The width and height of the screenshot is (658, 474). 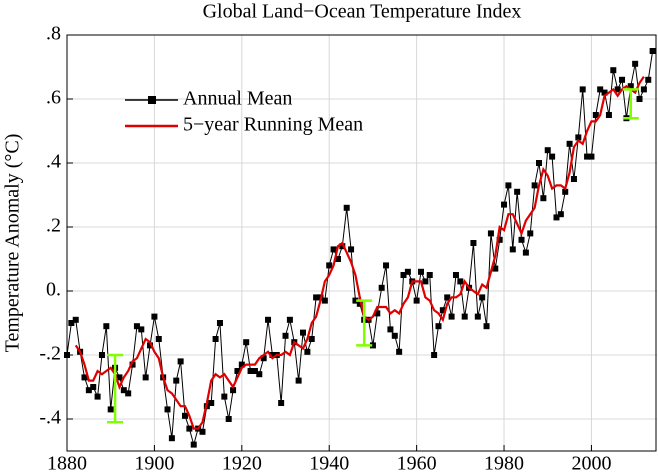 What do you see at coordinates (154, 463) in the screenshot?
I see `x-tick-label: 1900` at bounding box center [154, 463].